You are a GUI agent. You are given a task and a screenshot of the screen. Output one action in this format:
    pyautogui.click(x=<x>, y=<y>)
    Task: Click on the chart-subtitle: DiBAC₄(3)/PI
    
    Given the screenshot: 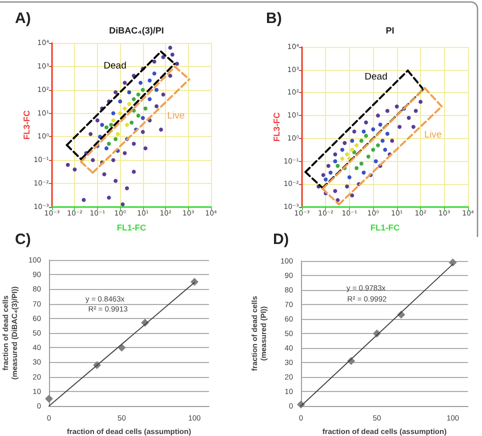 What is the action you would take?
    pyautogui.click(x=136, y=31)
    